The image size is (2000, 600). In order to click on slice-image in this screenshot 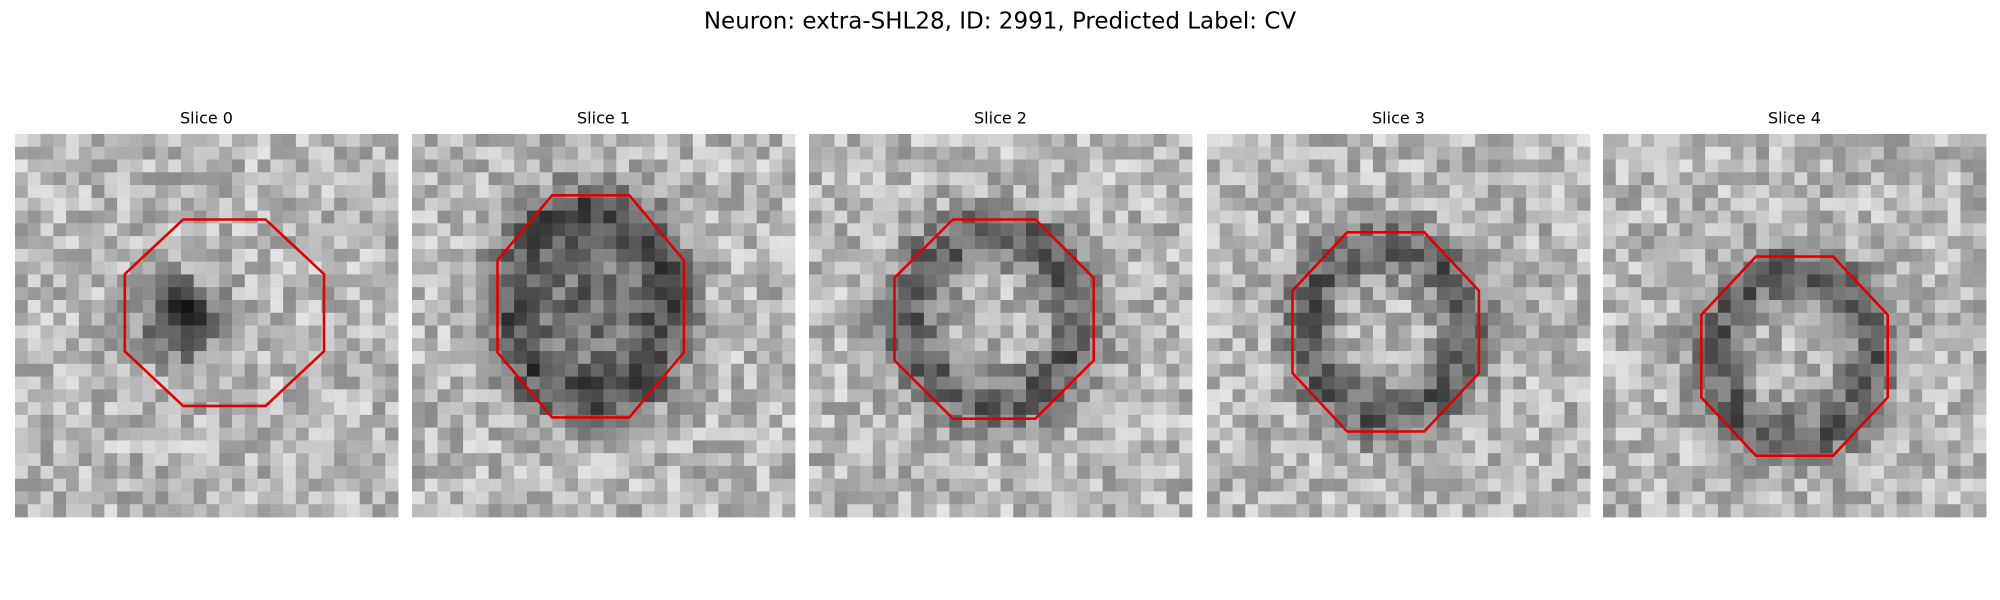, I will do `click(1001, 326)`.